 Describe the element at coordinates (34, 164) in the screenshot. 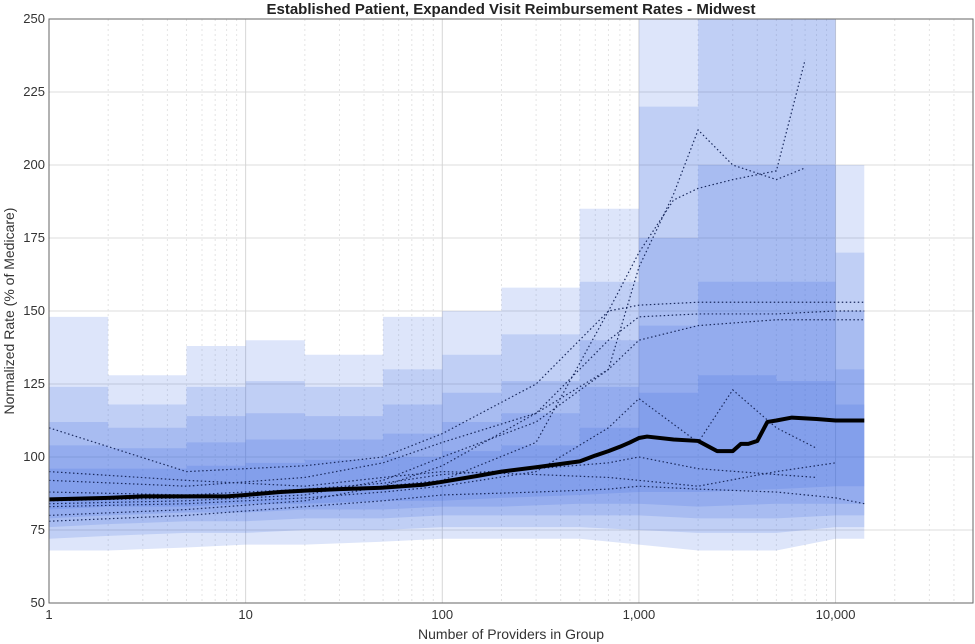

I see `y-tick-label: 200` at that location.